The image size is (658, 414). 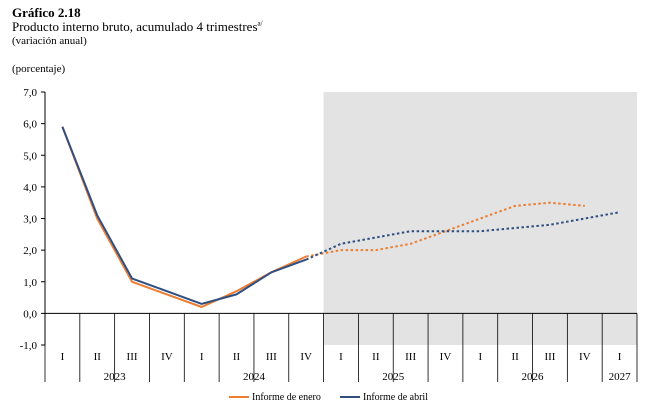 I want to click on y-axis-unit-label: (porcentaje), so click(x=39, y=69).